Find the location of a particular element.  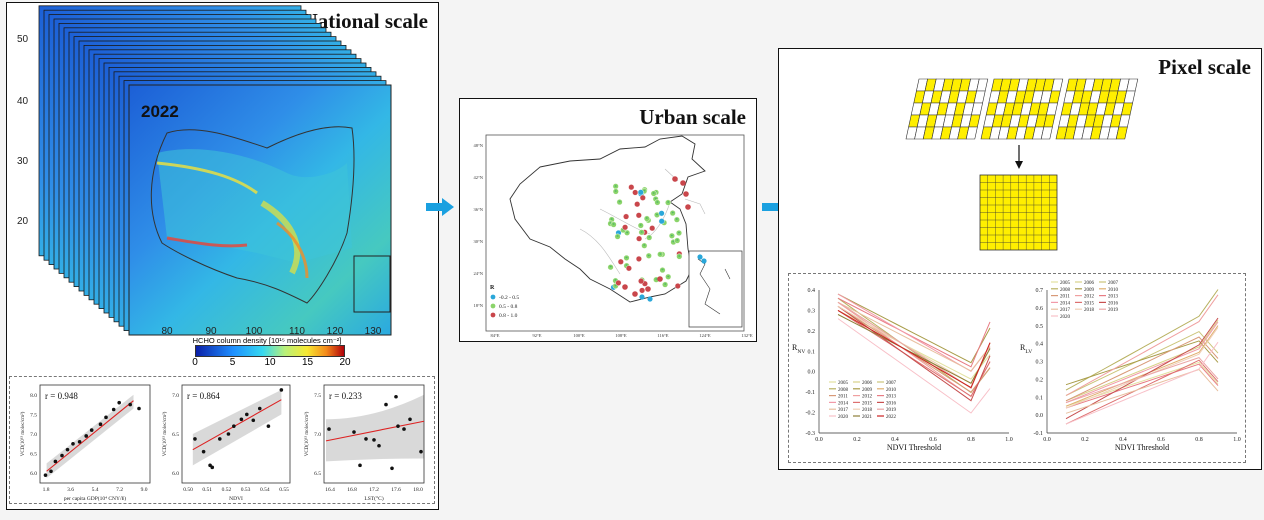

urban-legend-label: -0.2 - 0.5 is located at coordinates (509, 298).